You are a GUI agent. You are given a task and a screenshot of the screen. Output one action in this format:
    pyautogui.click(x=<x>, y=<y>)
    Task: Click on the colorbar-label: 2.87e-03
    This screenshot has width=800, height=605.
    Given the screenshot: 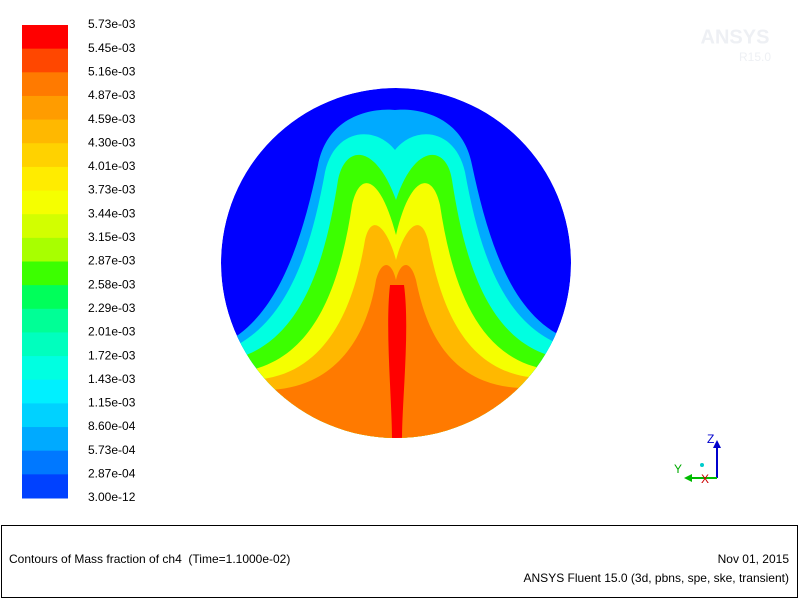 What is the action you would take?
    pyautogui.click(x=112, y=261)
    